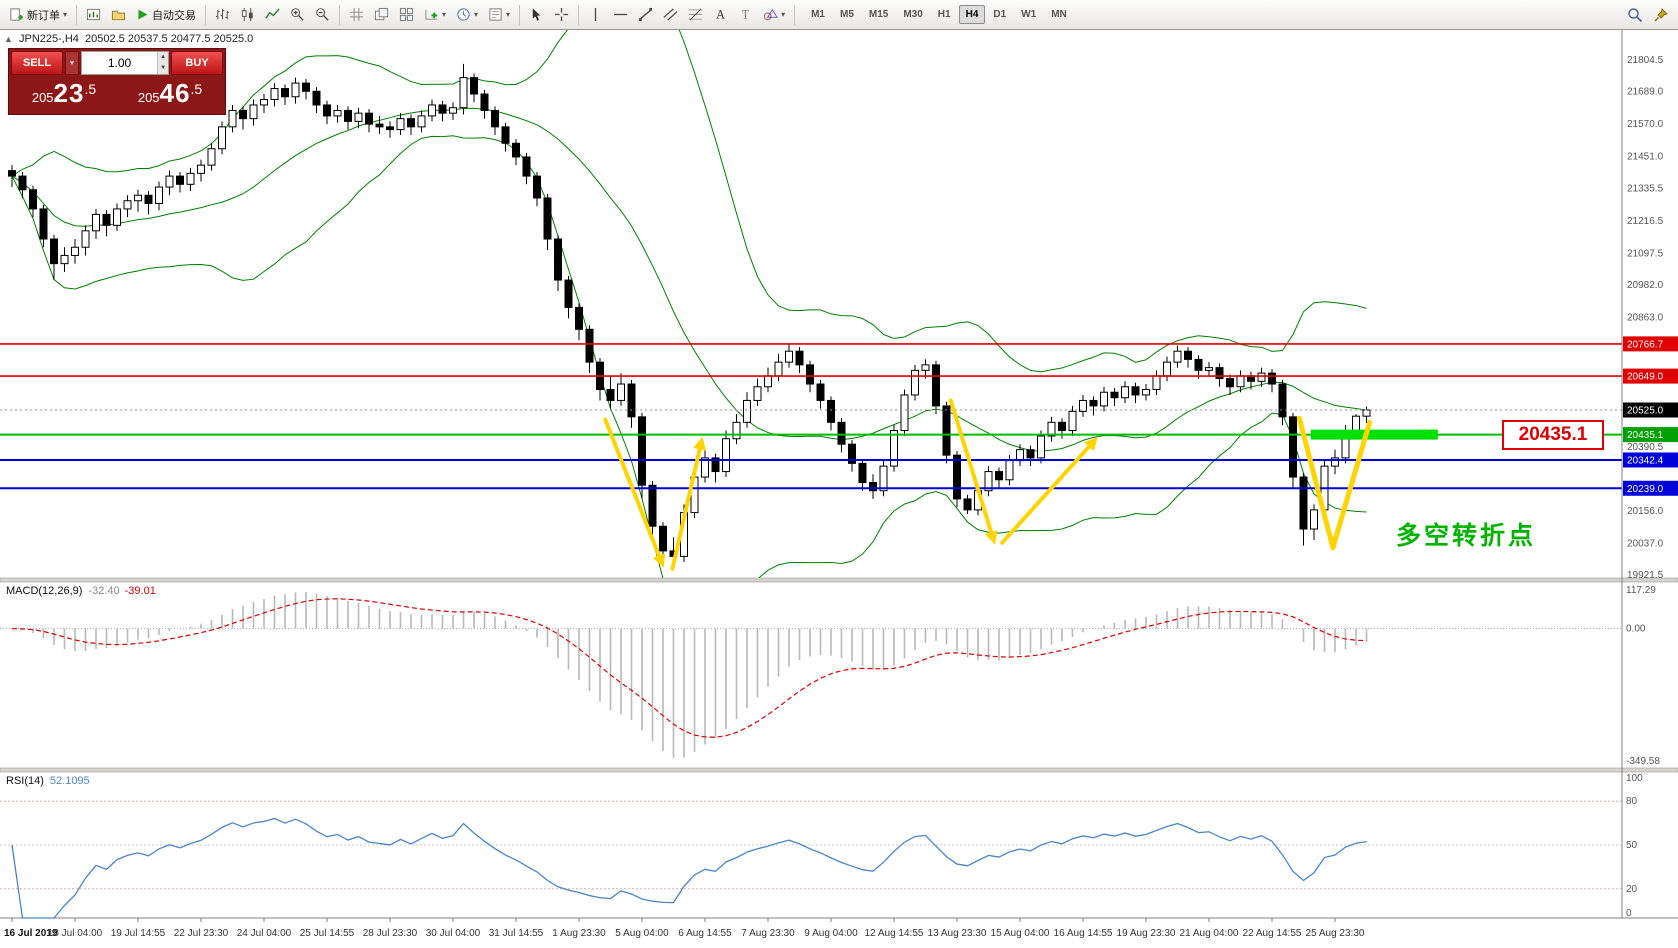  Describe the element at coordinates (1661, 15) in the screenshot. I see `pin-button` at that location.